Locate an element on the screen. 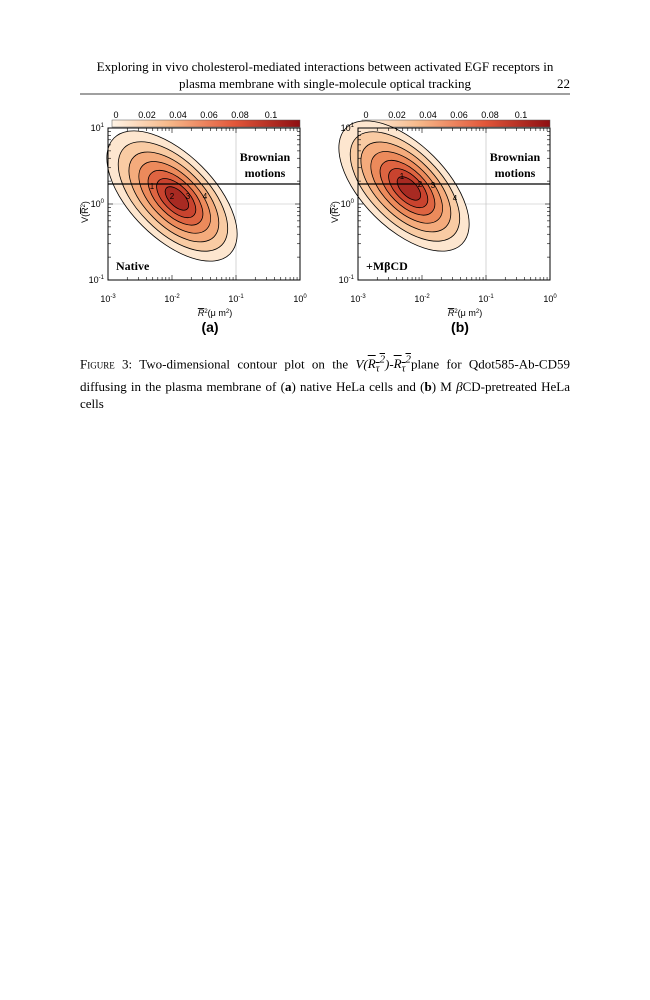 This screenshot has height=1000, width=650. caption-text: CD-pretreated HeLa cells is located at coordinates (325, 394).